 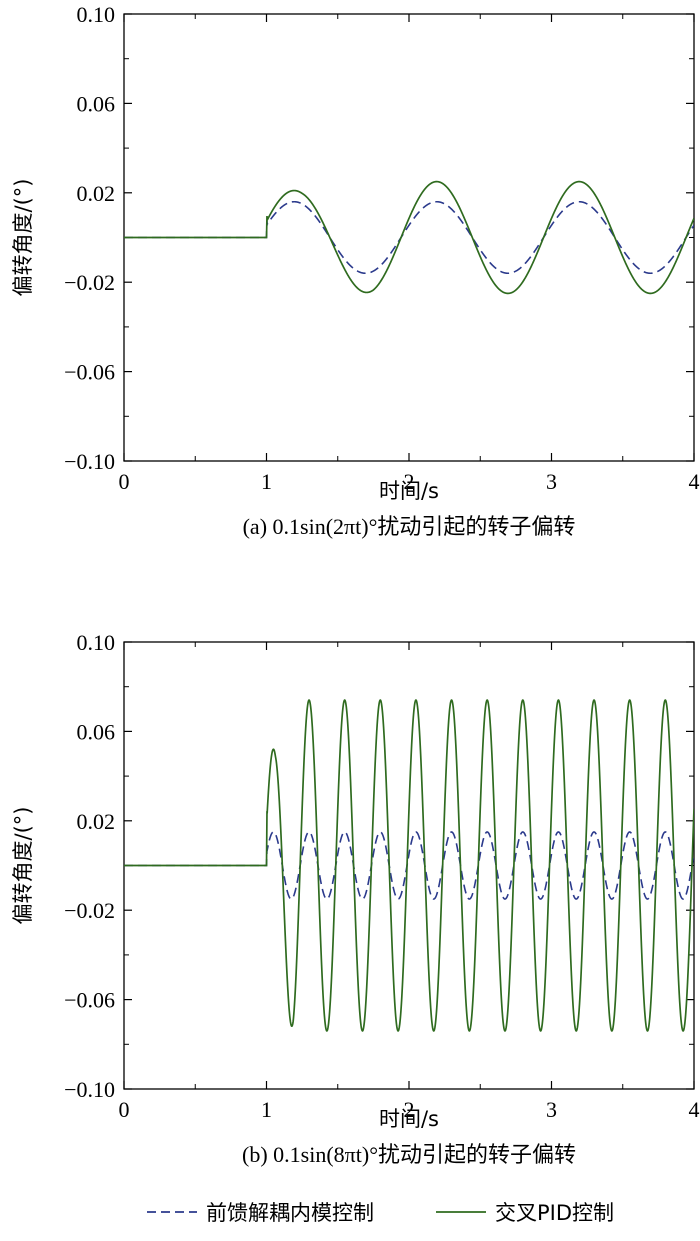 I want to click on legend: 前馈解耦内模控制 交叉PID控制, so click(x=380, y=1213).